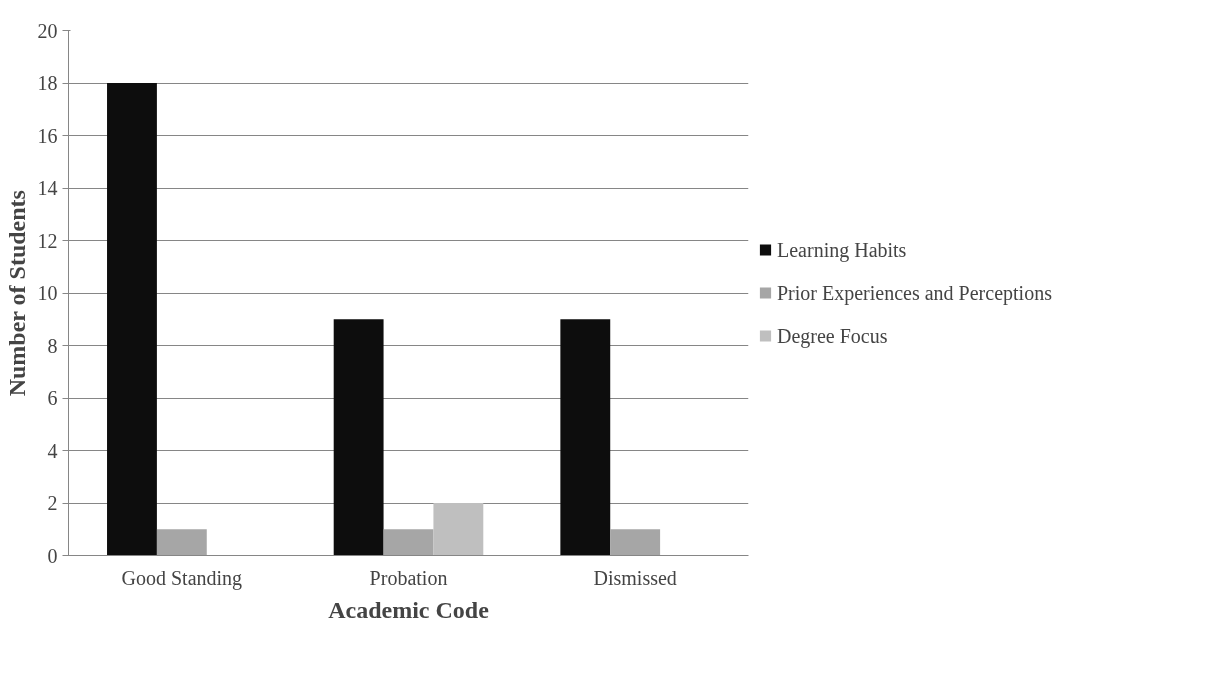 The height and width of the screenshot is (680, 1207). What do you see at coordinates (47, 83) in the screenshot?
I see `y-tick-label: 18` at bounding box center [47, 83].